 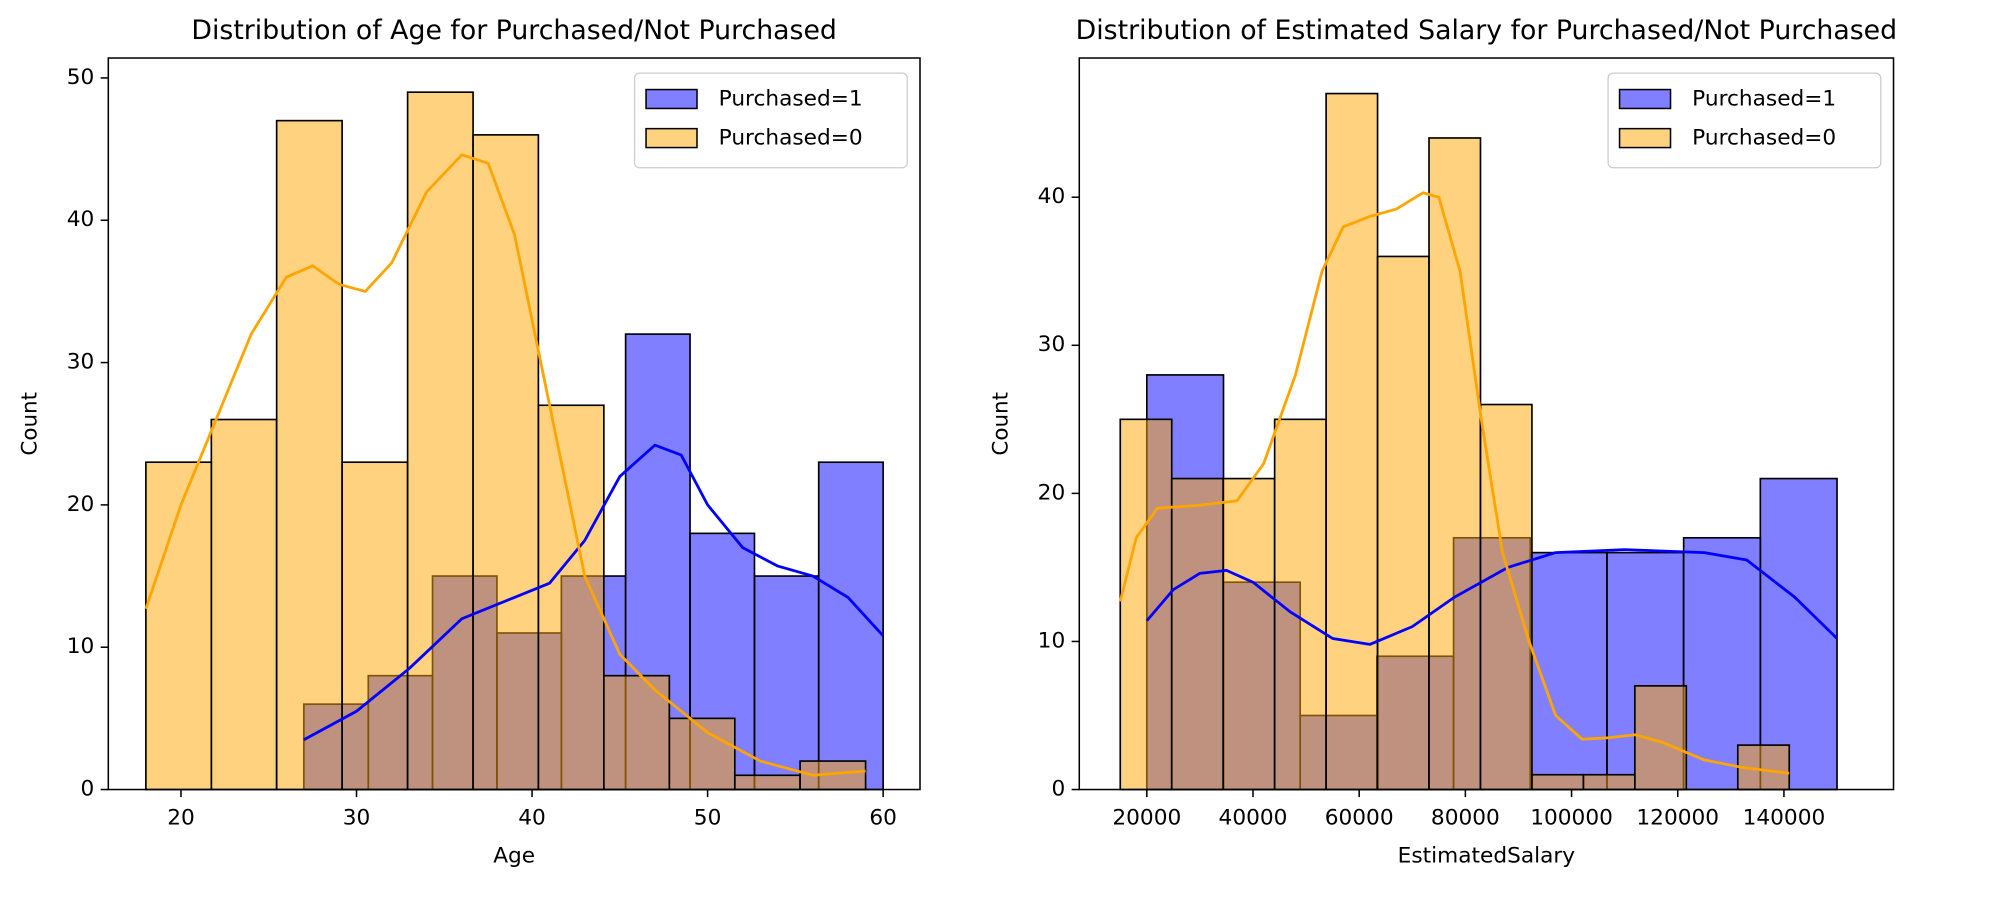 I want to click on x-axis-label: EstimatedSalary, so click(x=1487, y=855).